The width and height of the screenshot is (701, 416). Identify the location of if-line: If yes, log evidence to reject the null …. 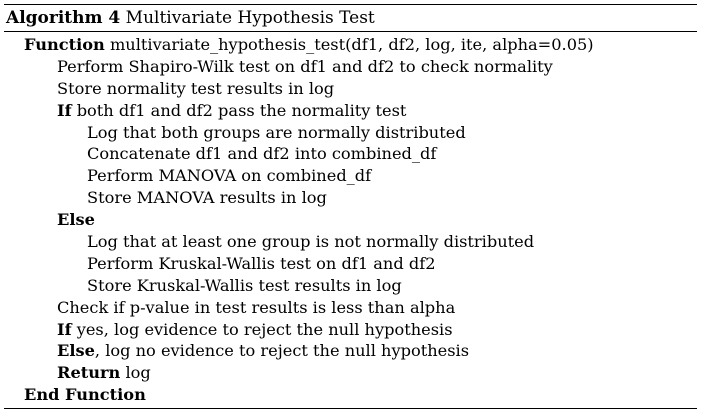
(350, 330).